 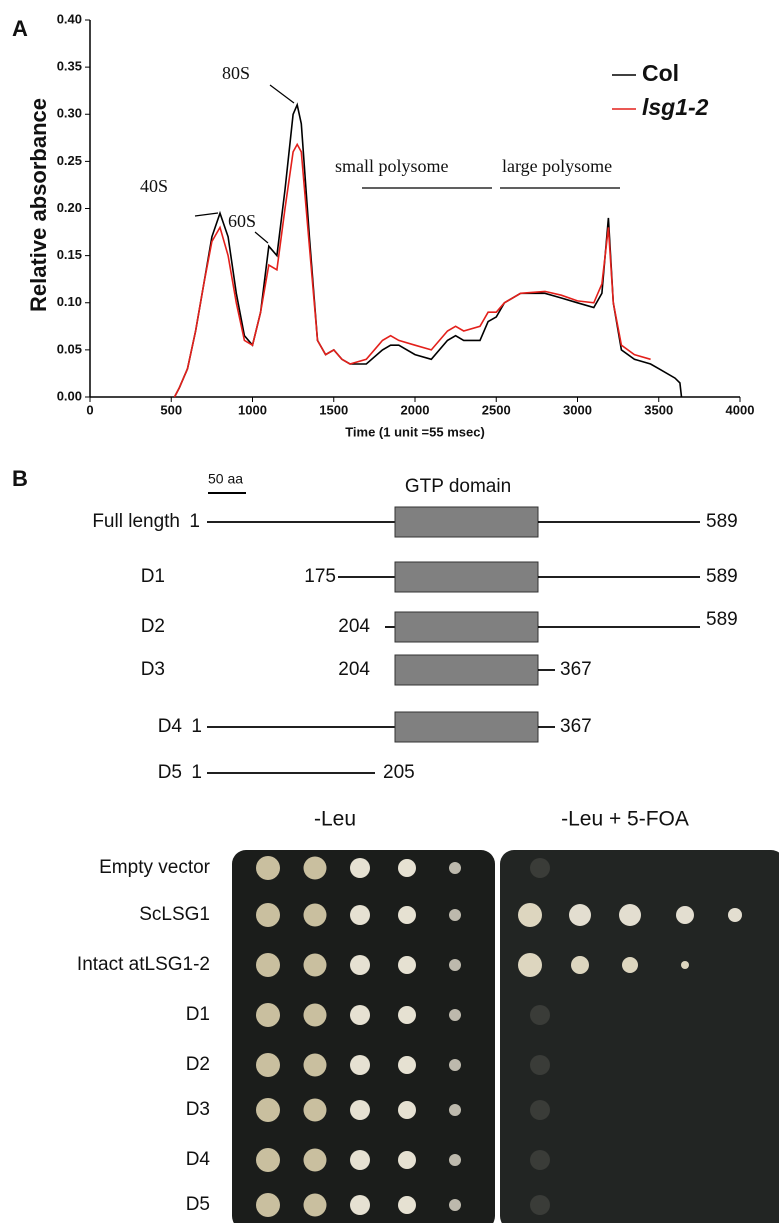 What do you see at coordinates (69, 348) in the screenshot?
I see `y-tick-label: 0.05` at bounding box center [69, 348].